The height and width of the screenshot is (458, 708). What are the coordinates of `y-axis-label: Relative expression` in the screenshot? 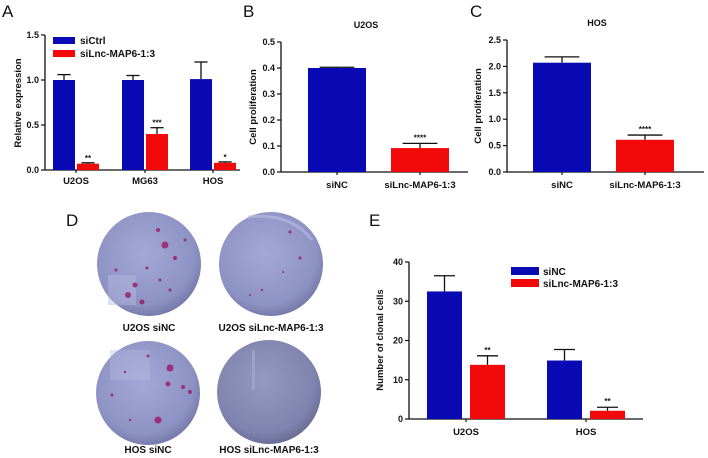 It's located at (18, 102).